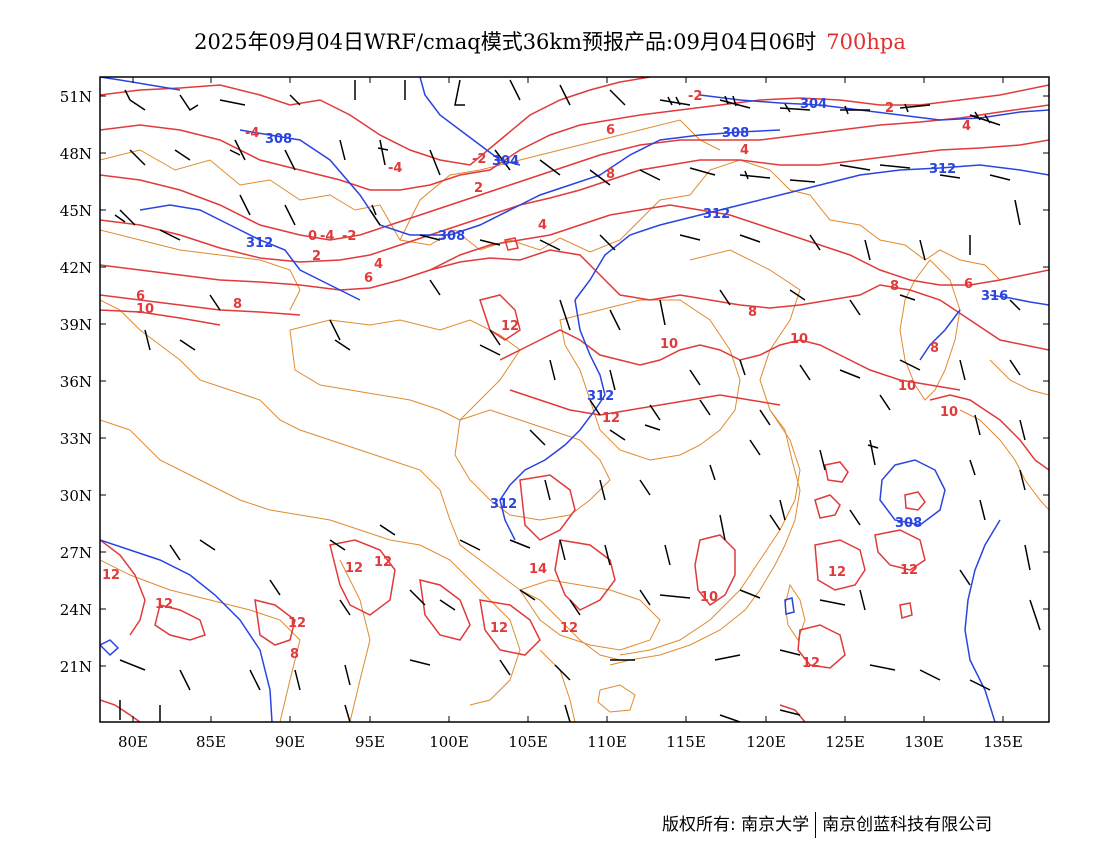 This screenshot has height=850, width=1100. I want to click on temp-label: 2, so click(316, 256).